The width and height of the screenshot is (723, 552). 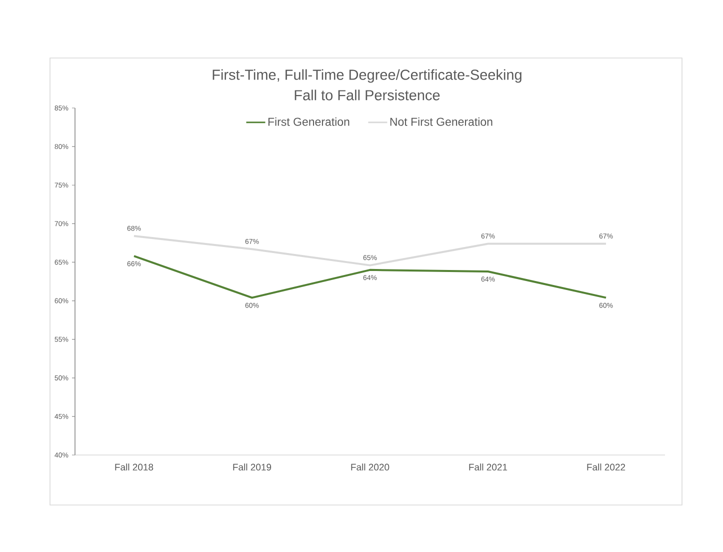 I want to click on x-tick-label: Fall 2022, so click(x=606, y=467).